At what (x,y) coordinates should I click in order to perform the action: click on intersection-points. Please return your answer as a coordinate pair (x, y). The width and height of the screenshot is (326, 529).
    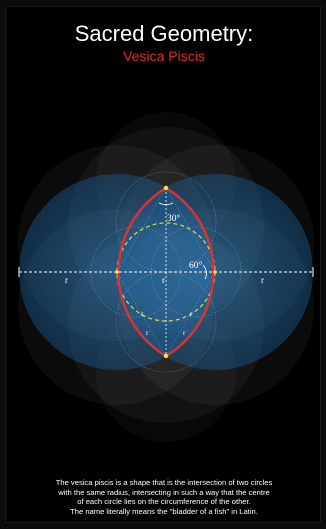
    Looking at the image, I should click on (166, 272).